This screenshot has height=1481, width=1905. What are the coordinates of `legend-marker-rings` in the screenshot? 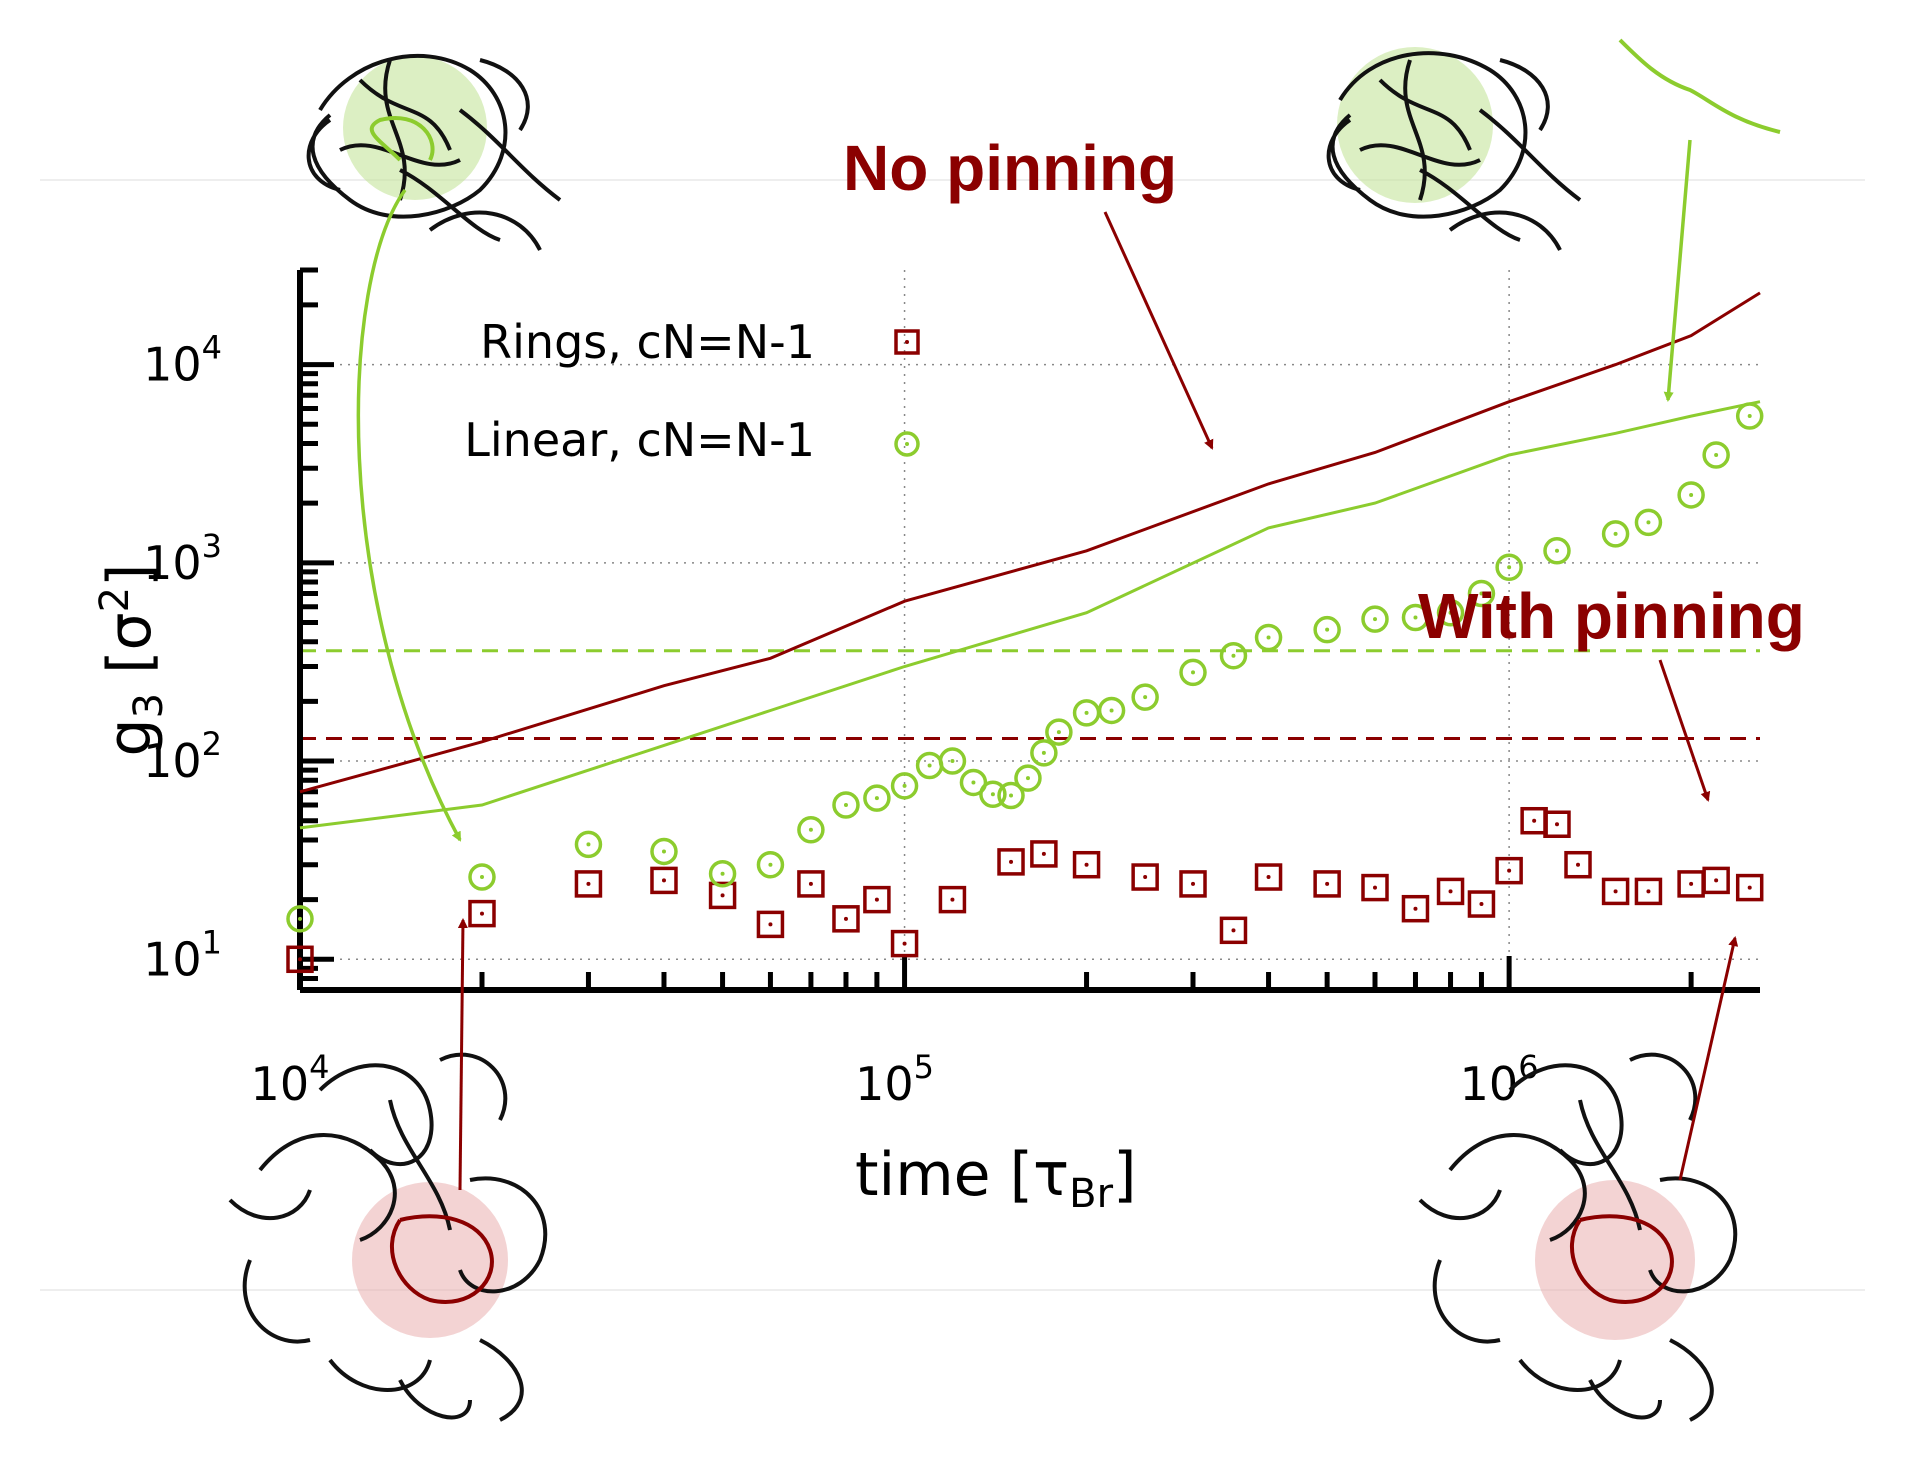 It's located at (907, 342).